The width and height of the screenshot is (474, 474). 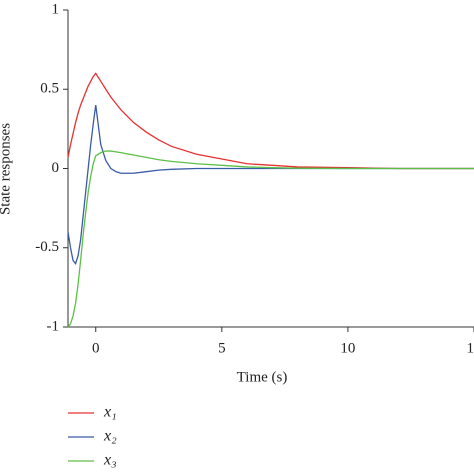 What do you see at coordinates (96, 348) in the screenshot?
I see `x-tick-label: 0` at bounding box center [96, 348].